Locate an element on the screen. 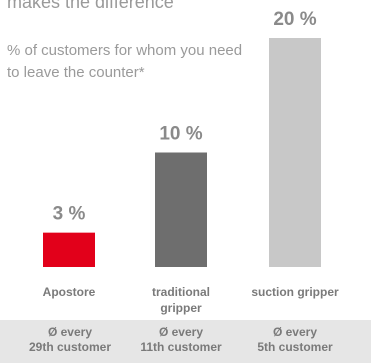 Image resolution: width=371 pixels, height=363 pixels. category-label-traditional-gripper: traditional is located at coordinates (181, 292).